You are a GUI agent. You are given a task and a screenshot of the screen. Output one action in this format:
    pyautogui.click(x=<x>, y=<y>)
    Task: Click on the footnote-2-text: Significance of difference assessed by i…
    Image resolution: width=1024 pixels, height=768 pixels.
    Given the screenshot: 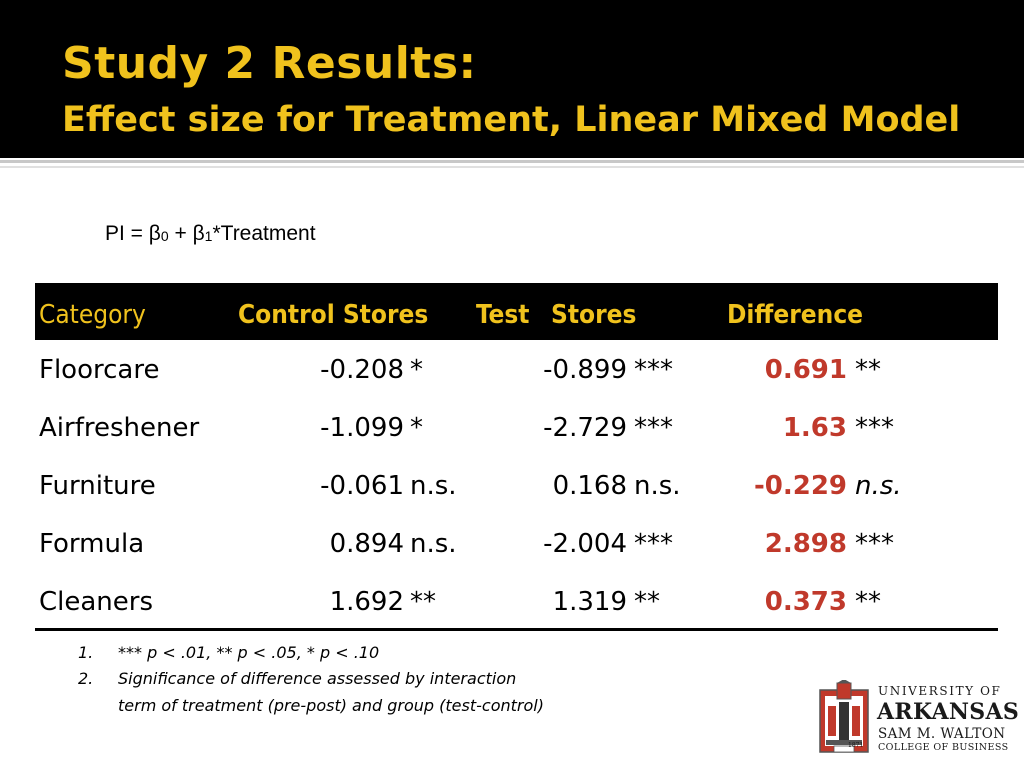 What is the action you would take?
    pyautogui.click(x=317, y=678)
    